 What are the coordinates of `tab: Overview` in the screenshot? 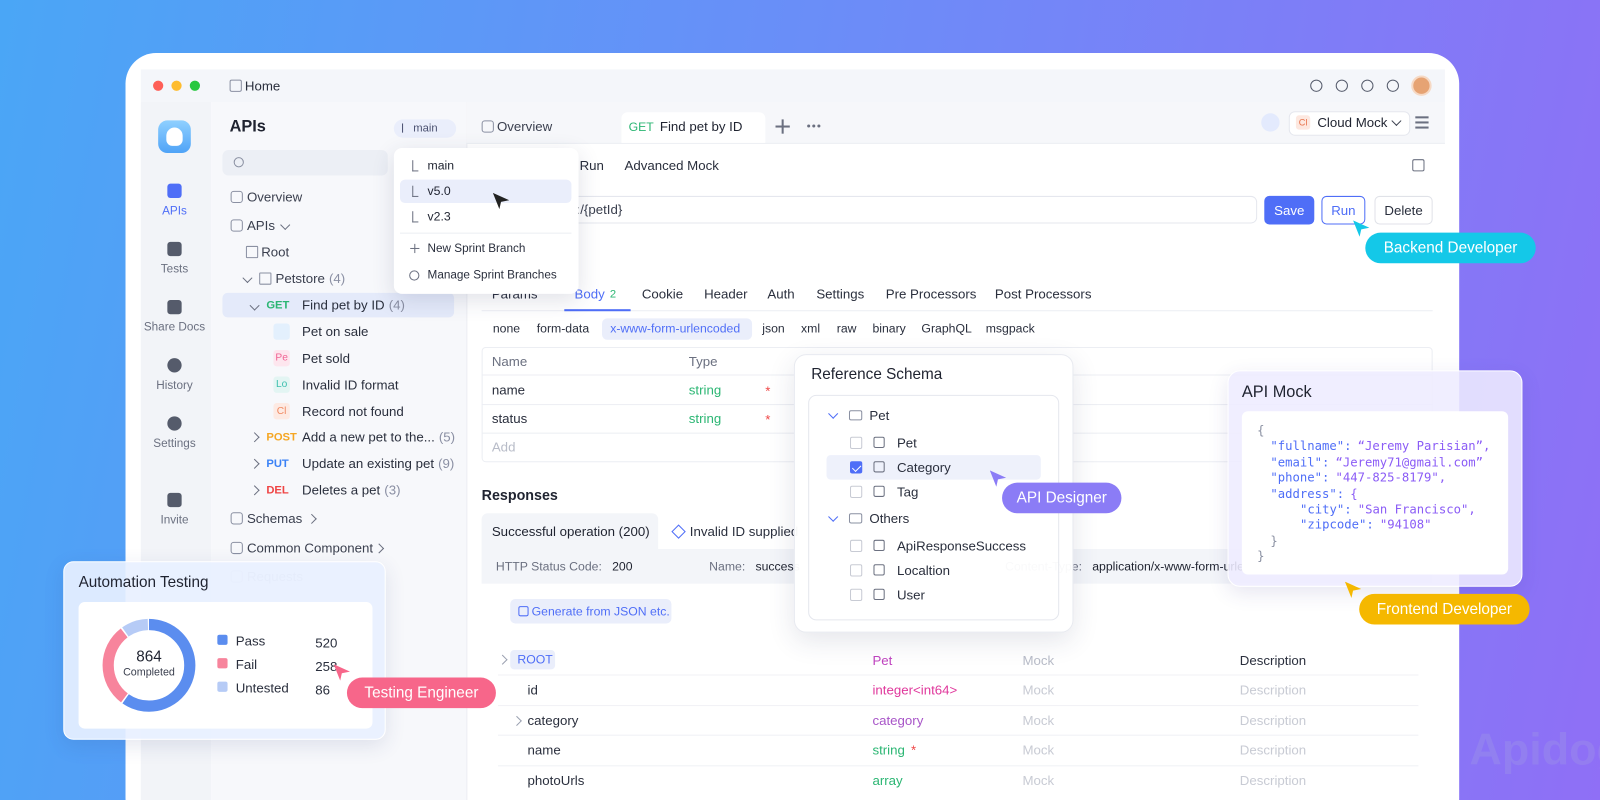 It's located at (524, 126).